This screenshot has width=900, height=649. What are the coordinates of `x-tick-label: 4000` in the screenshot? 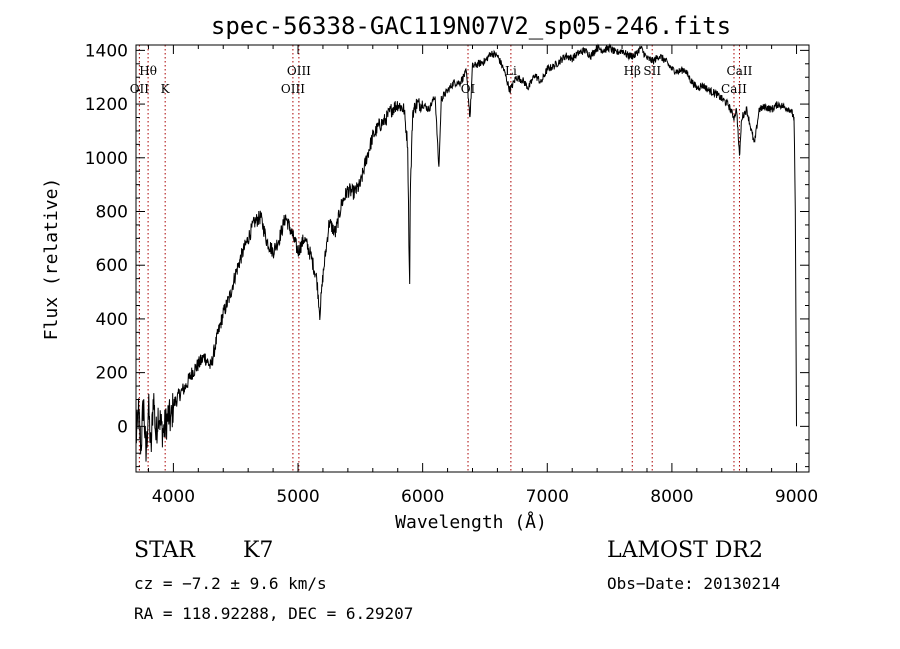 It's located at (173, 497).